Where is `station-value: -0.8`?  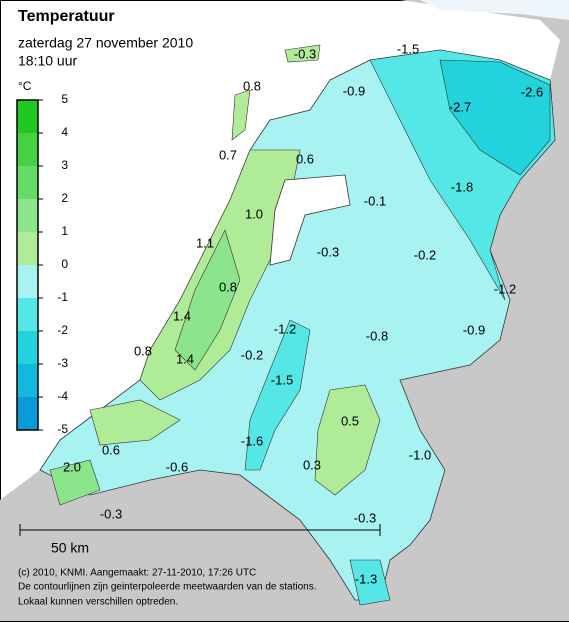
station-value: -0.8 is located at coordinates (377, 335).